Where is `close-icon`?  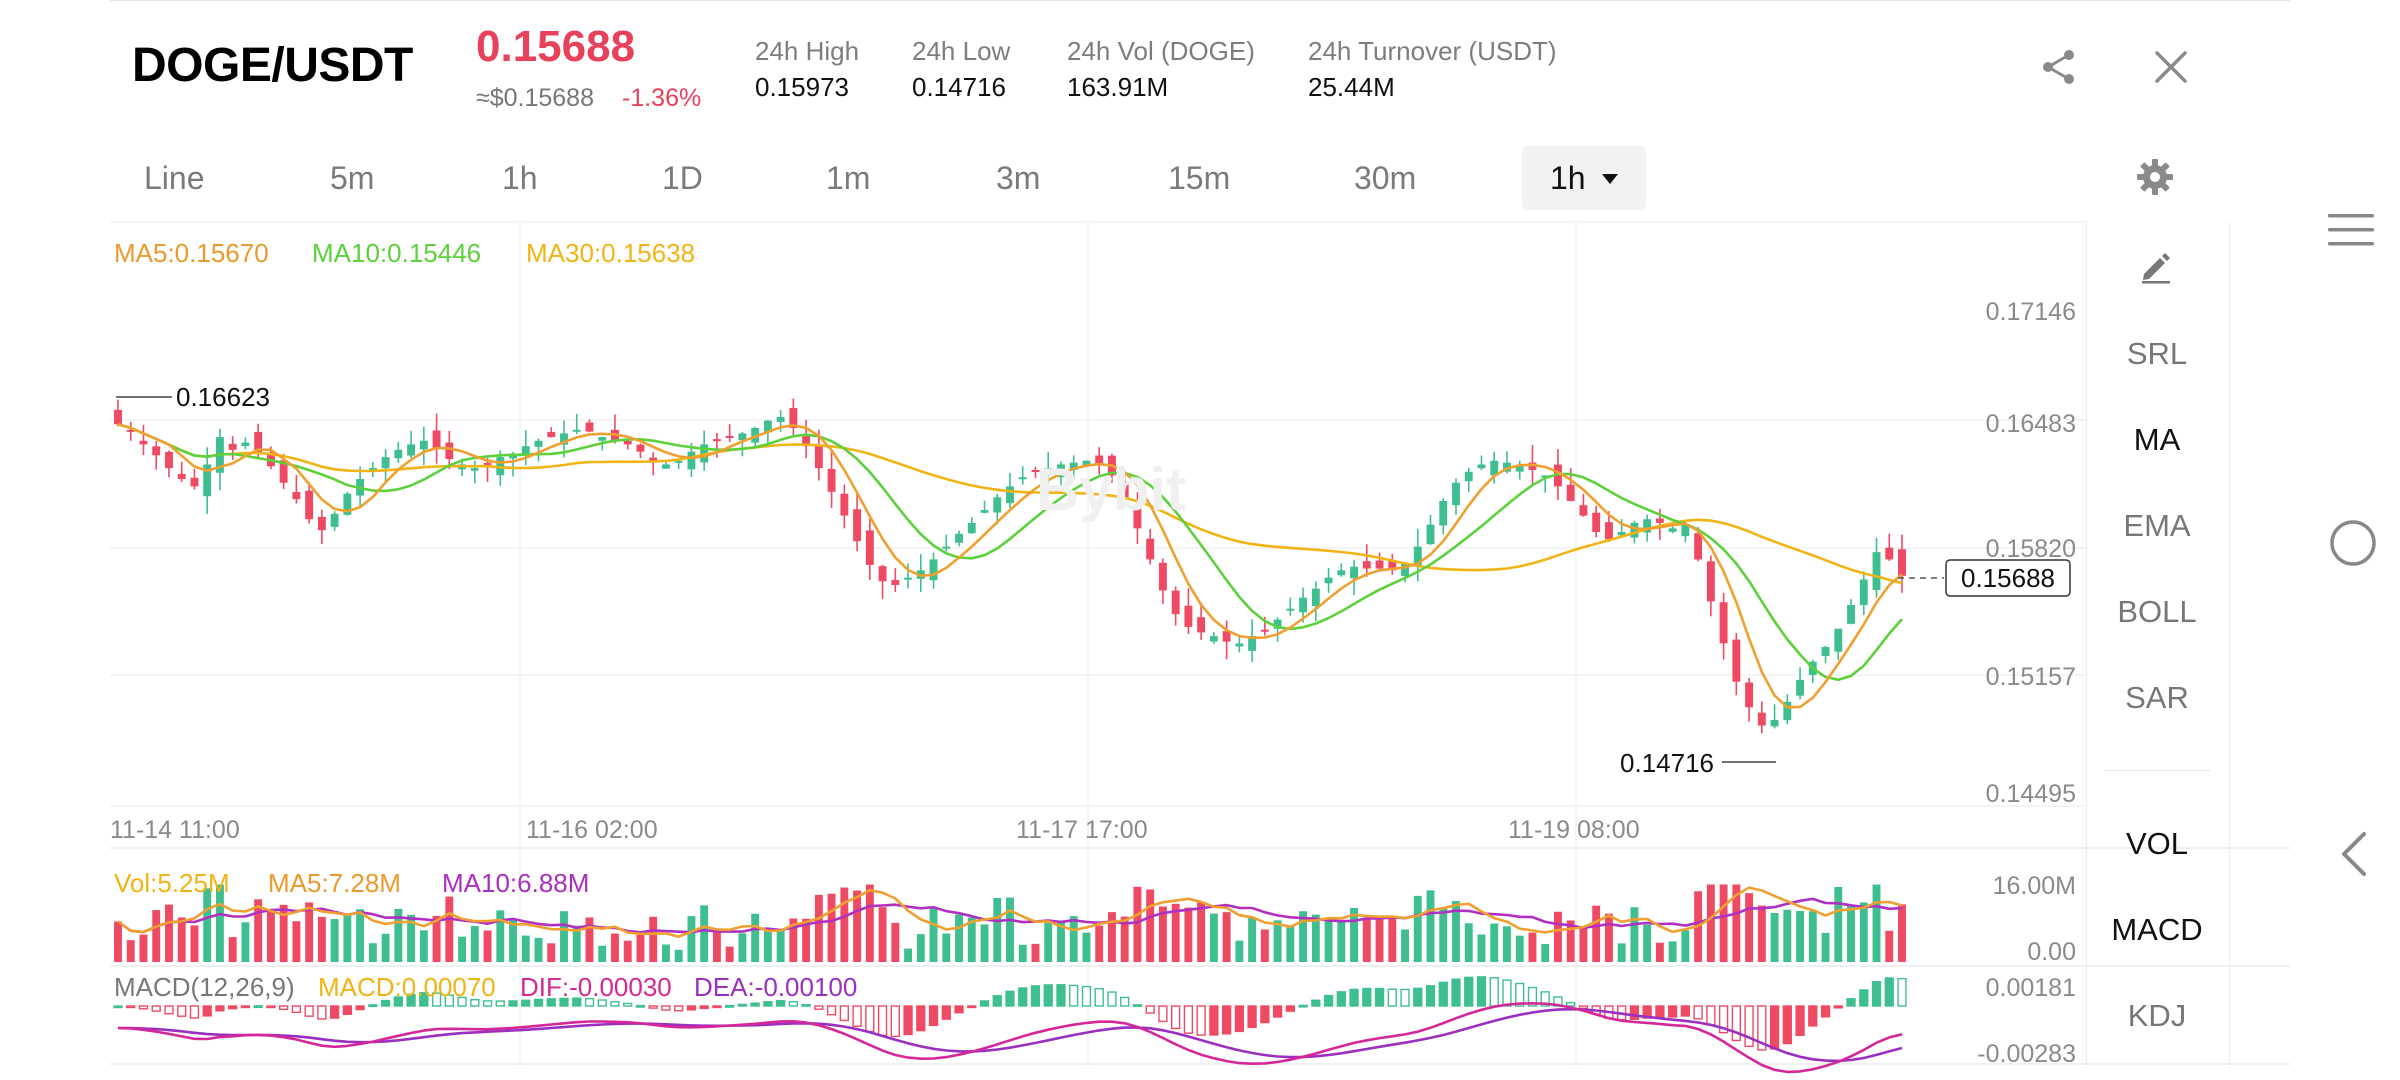
close-icon is located at coordinates (2171, 69).